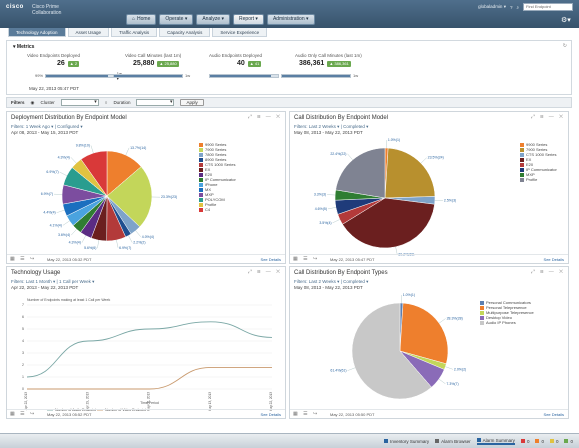 This screenshot has width=579, height=448. I want to click on gear-icon: ⚙▾, so click(566, 20).